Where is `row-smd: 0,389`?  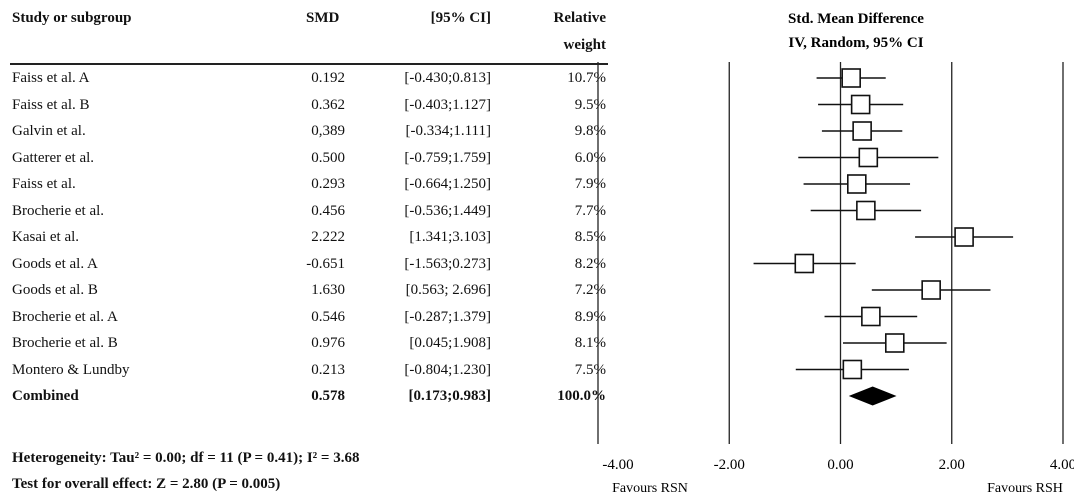 row-smd: 0,389 is located at coordinates (328, 131).